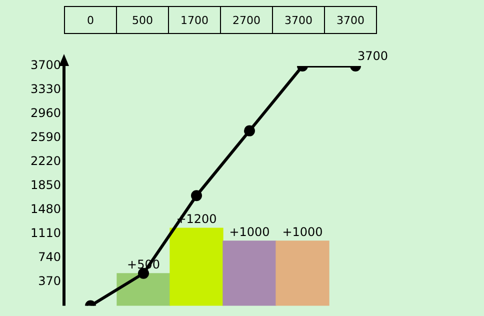  I want to click on y-tick-label: 1850, so click(45, 185).